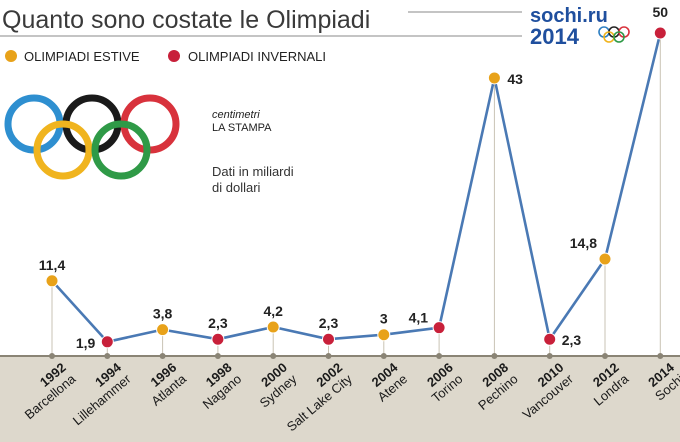  Describe the element at coordinates (515, 79) in the screenshot. I see `value-label-2008: 43` at that location.